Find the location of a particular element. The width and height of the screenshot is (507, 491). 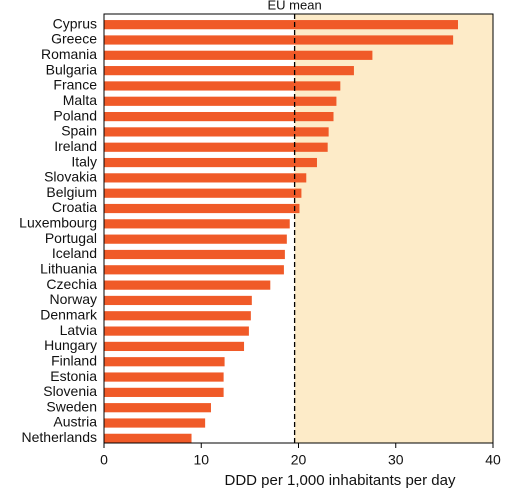

y-tick-label: Italy is located at coordinates (84, 161).